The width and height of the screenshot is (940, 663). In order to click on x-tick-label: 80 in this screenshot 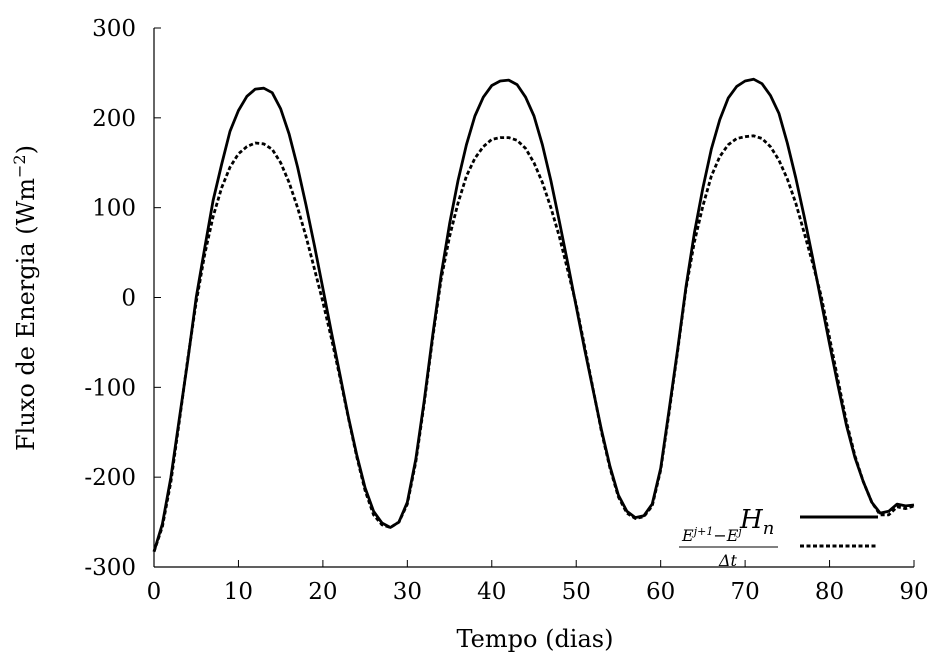, I will do `click(829, 592)`.